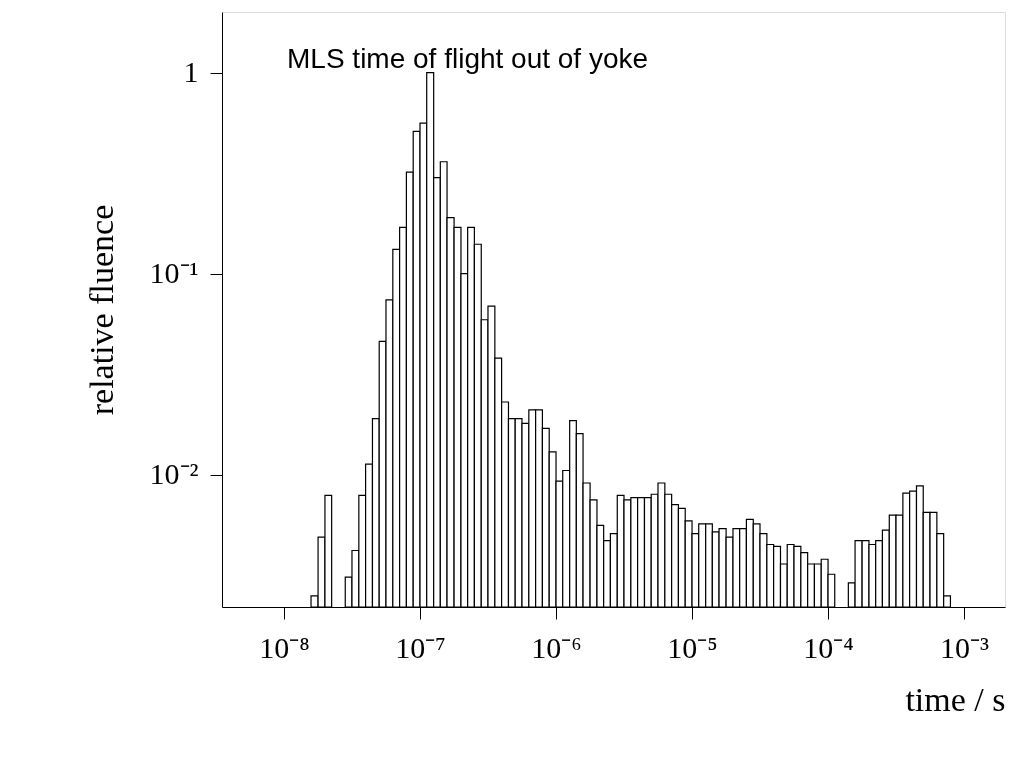 This screenshot has width=1020, height=762. What do you see at coordinates (468, 58) in the screenshot?
I see `text: MLS time of flight out of yoke` at bounding box center [468, 58].